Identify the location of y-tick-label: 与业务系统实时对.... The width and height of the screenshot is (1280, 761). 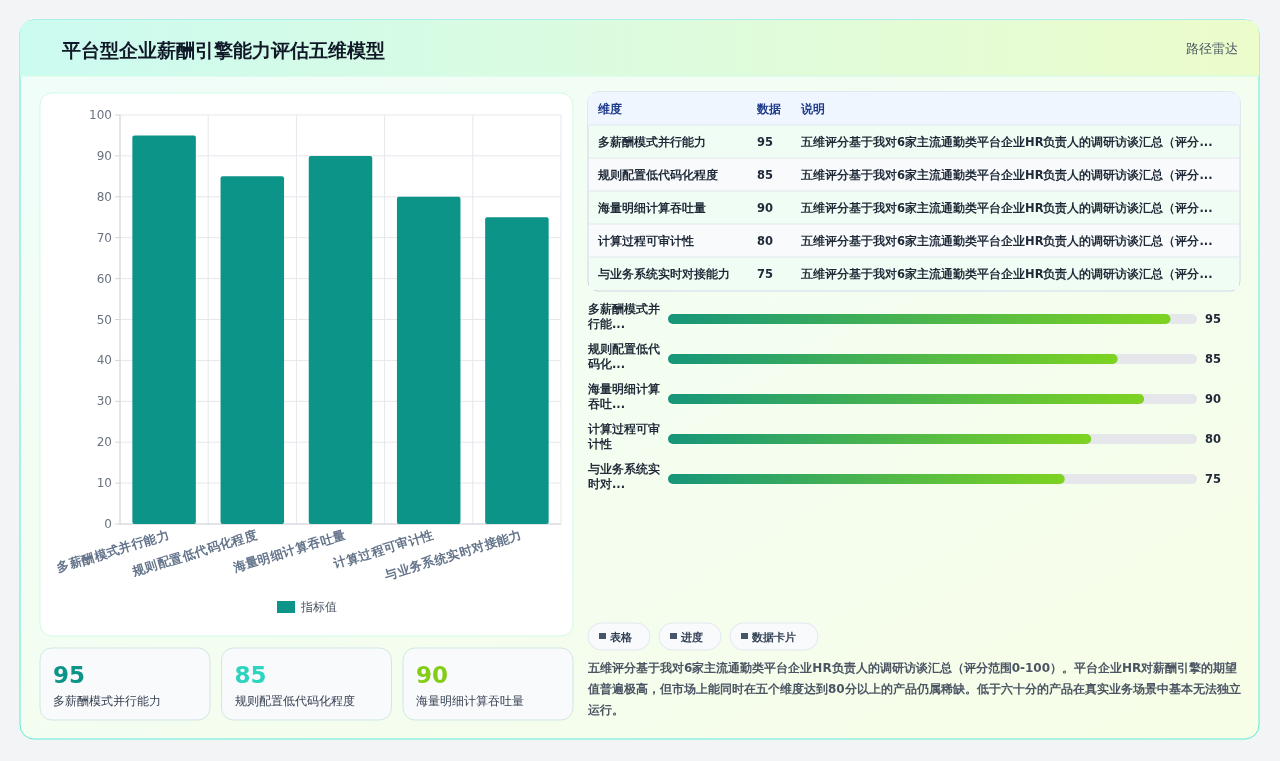
(623, 476).